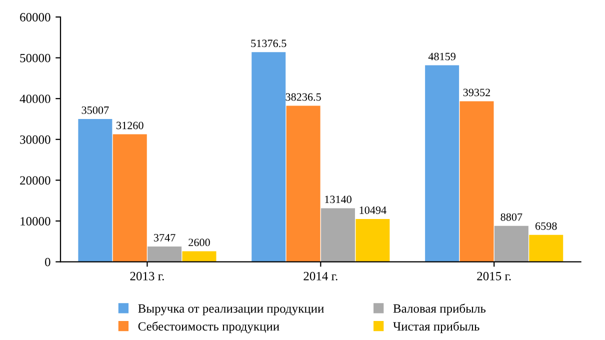 Image resolution: width=605 pixels, height=340 pixels. Describe the element at coordinates (165, 238) in the screenshot. I see `data-label: 3747` at that location.